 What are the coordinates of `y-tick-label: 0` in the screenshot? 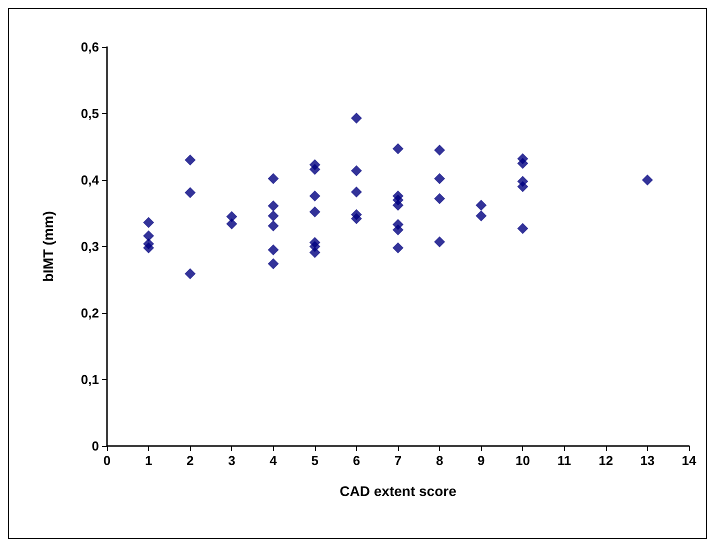 It's located at (95, 446).